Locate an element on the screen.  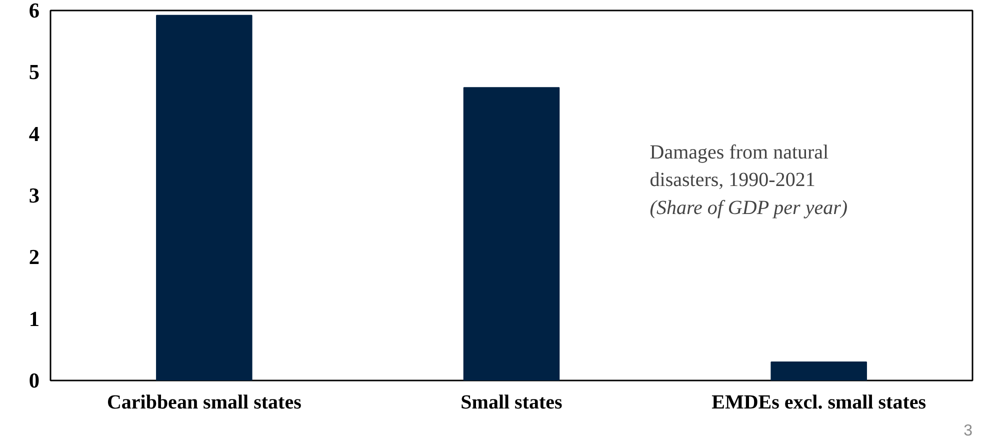
text: Damages from natural disasters, 1990-2021 is located at coordinates (740, 166).